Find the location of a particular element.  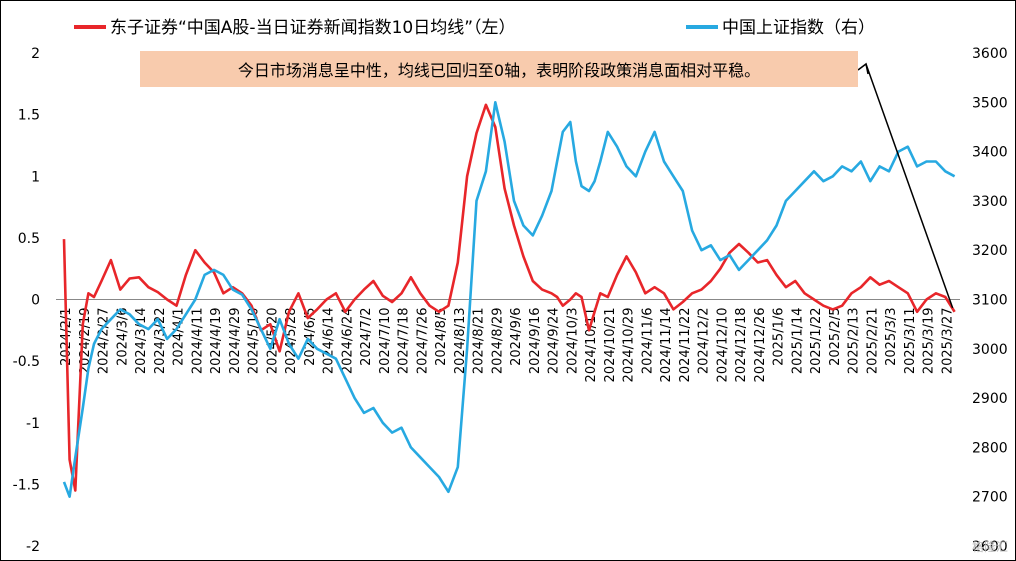

x-tick-label: 2025/1/6 is located at coordinates (779, 337).